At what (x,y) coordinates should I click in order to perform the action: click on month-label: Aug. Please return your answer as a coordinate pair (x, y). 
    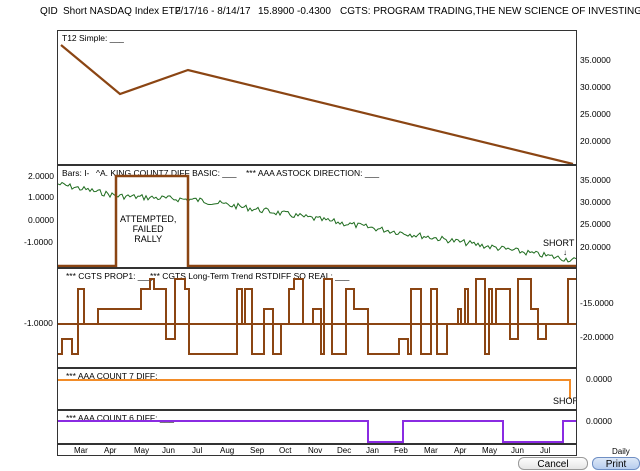
    Looking at the image, I should click on (227, 450).